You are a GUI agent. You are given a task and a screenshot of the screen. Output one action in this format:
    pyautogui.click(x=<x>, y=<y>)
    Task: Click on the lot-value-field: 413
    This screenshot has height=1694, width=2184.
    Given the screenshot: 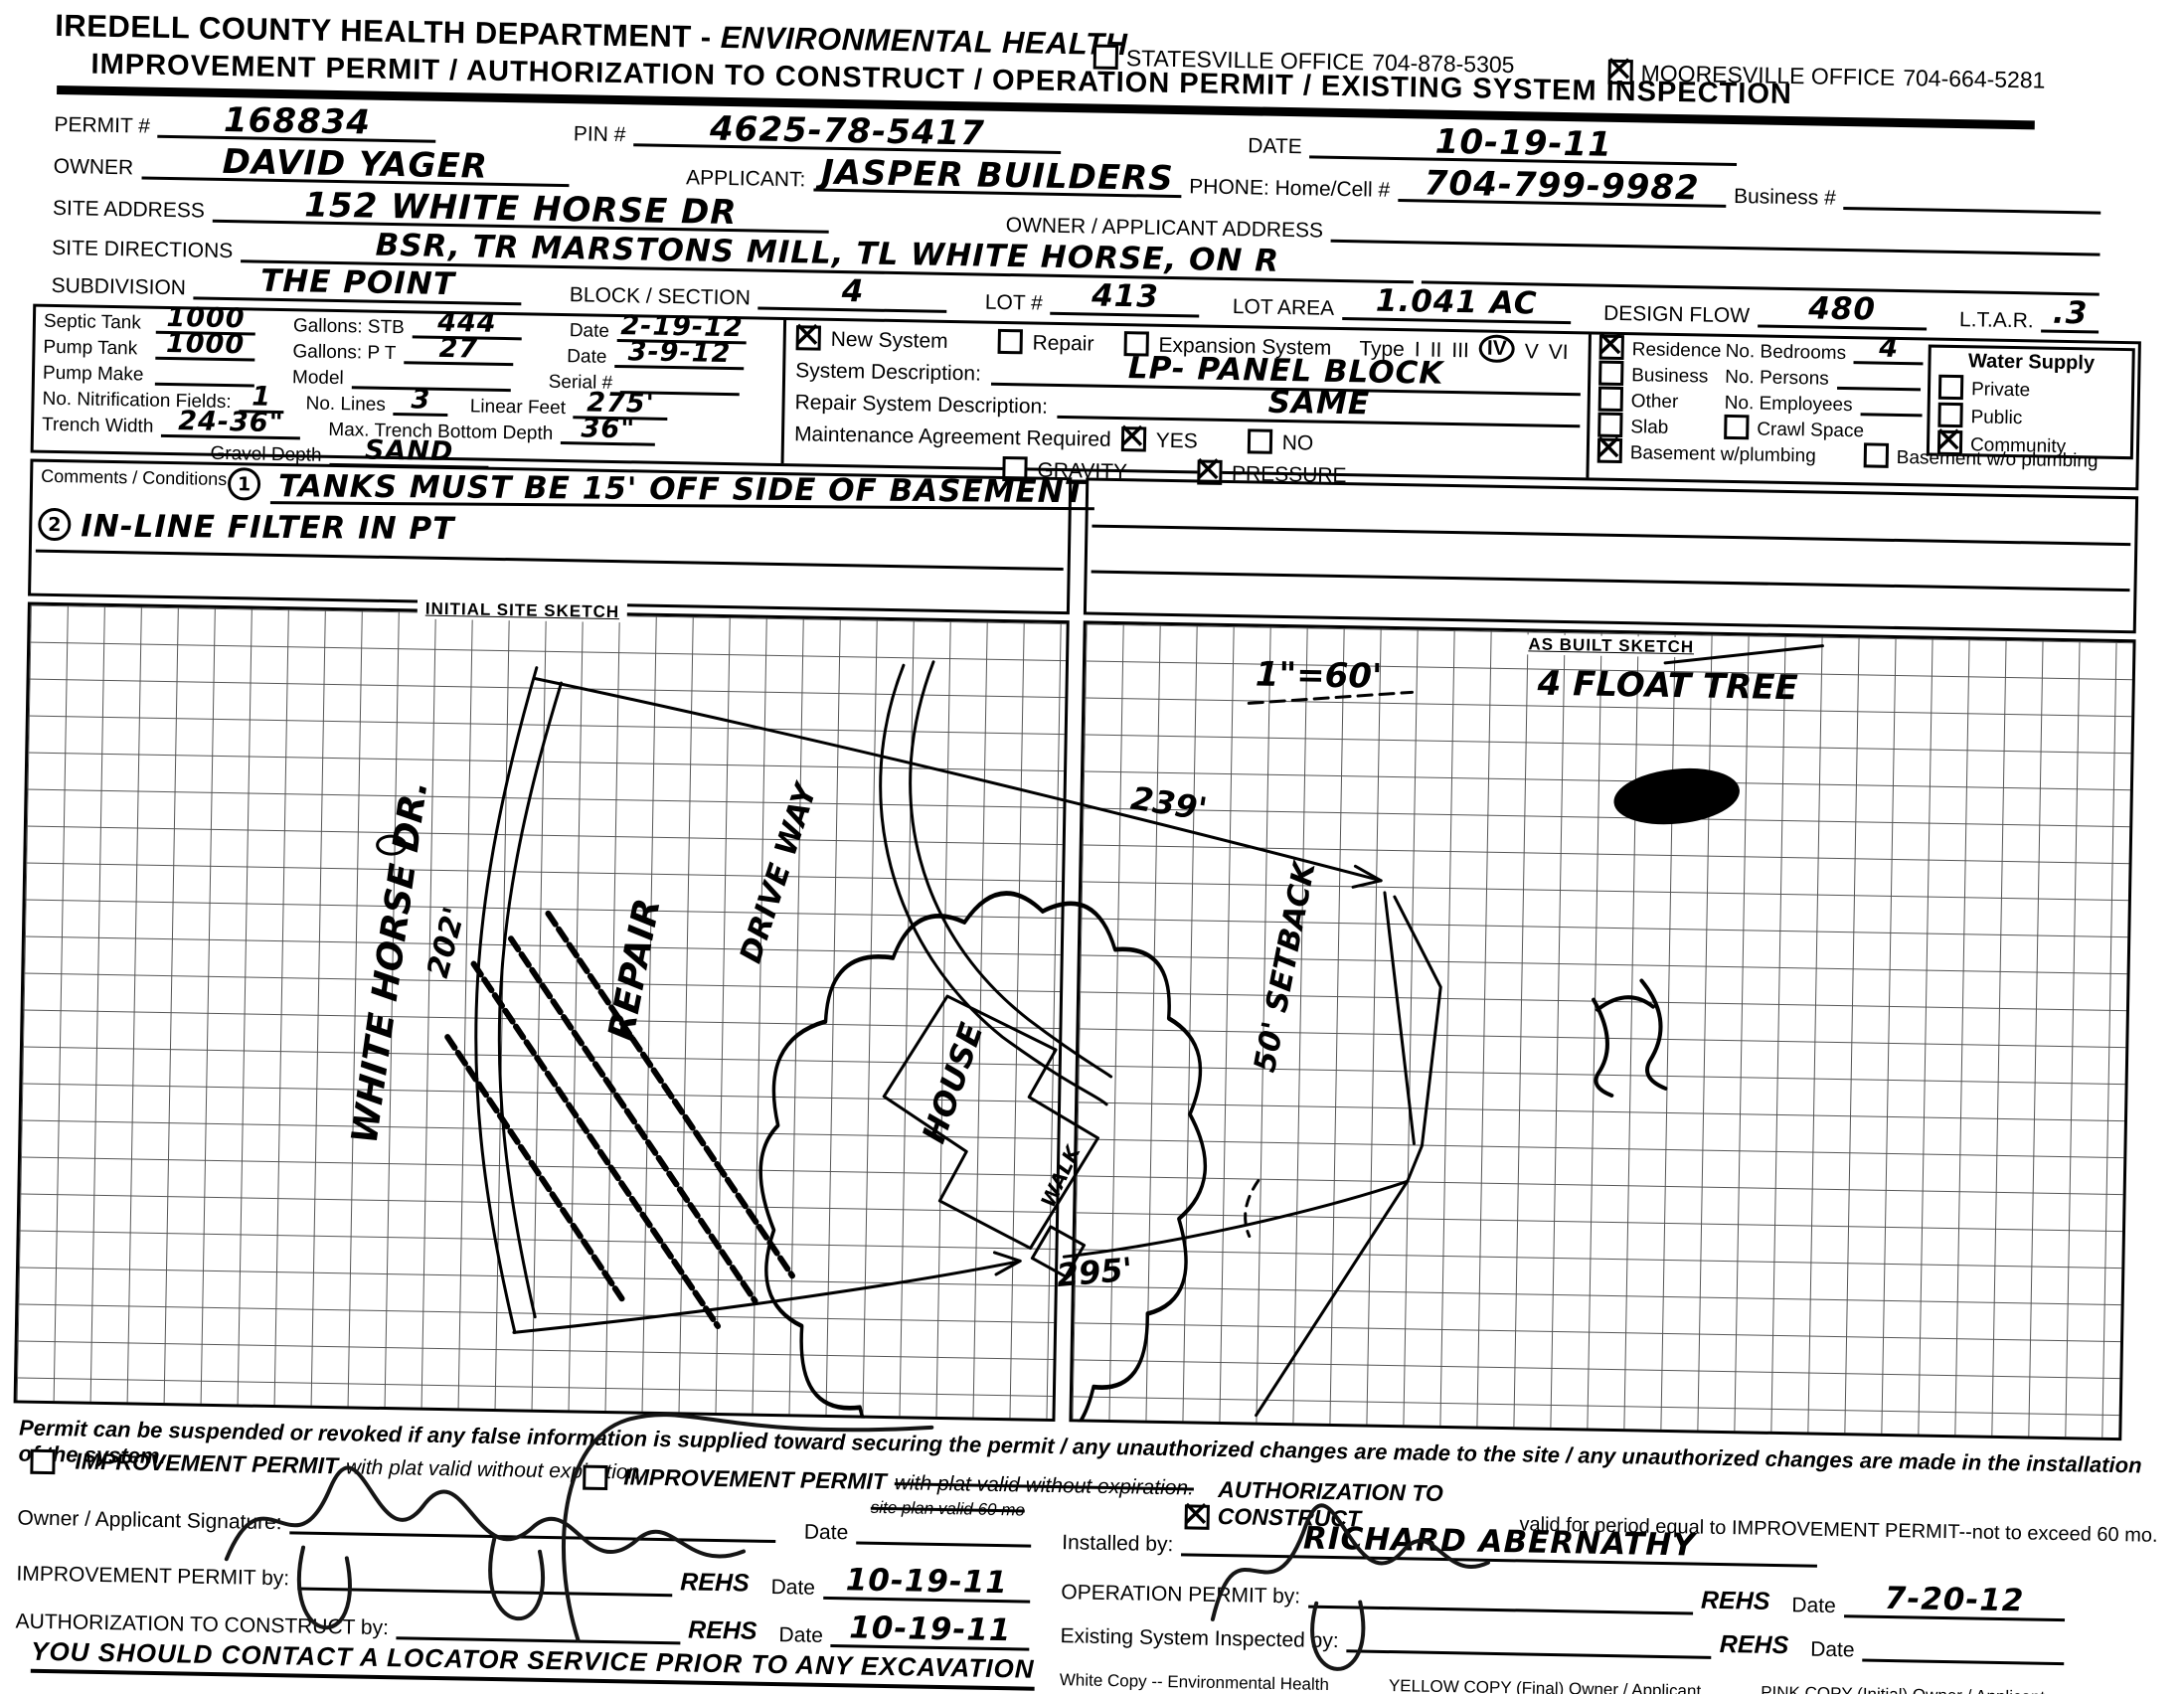 What is the action you would take?
    pyautogui.click(x=1125, y=298)
    